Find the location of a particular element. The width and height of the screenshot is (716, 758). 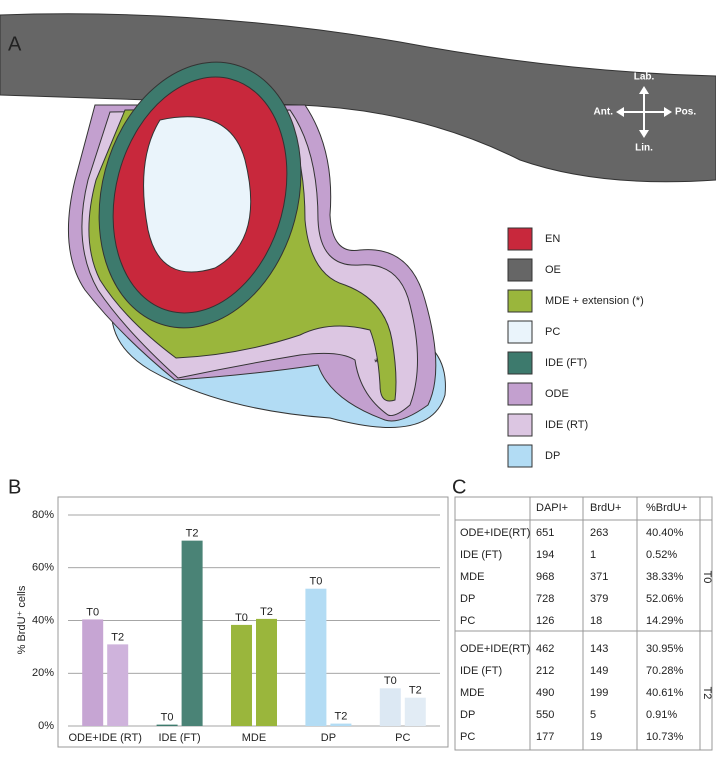

table-cell: 14.29% is located at coordinates (665, 621).